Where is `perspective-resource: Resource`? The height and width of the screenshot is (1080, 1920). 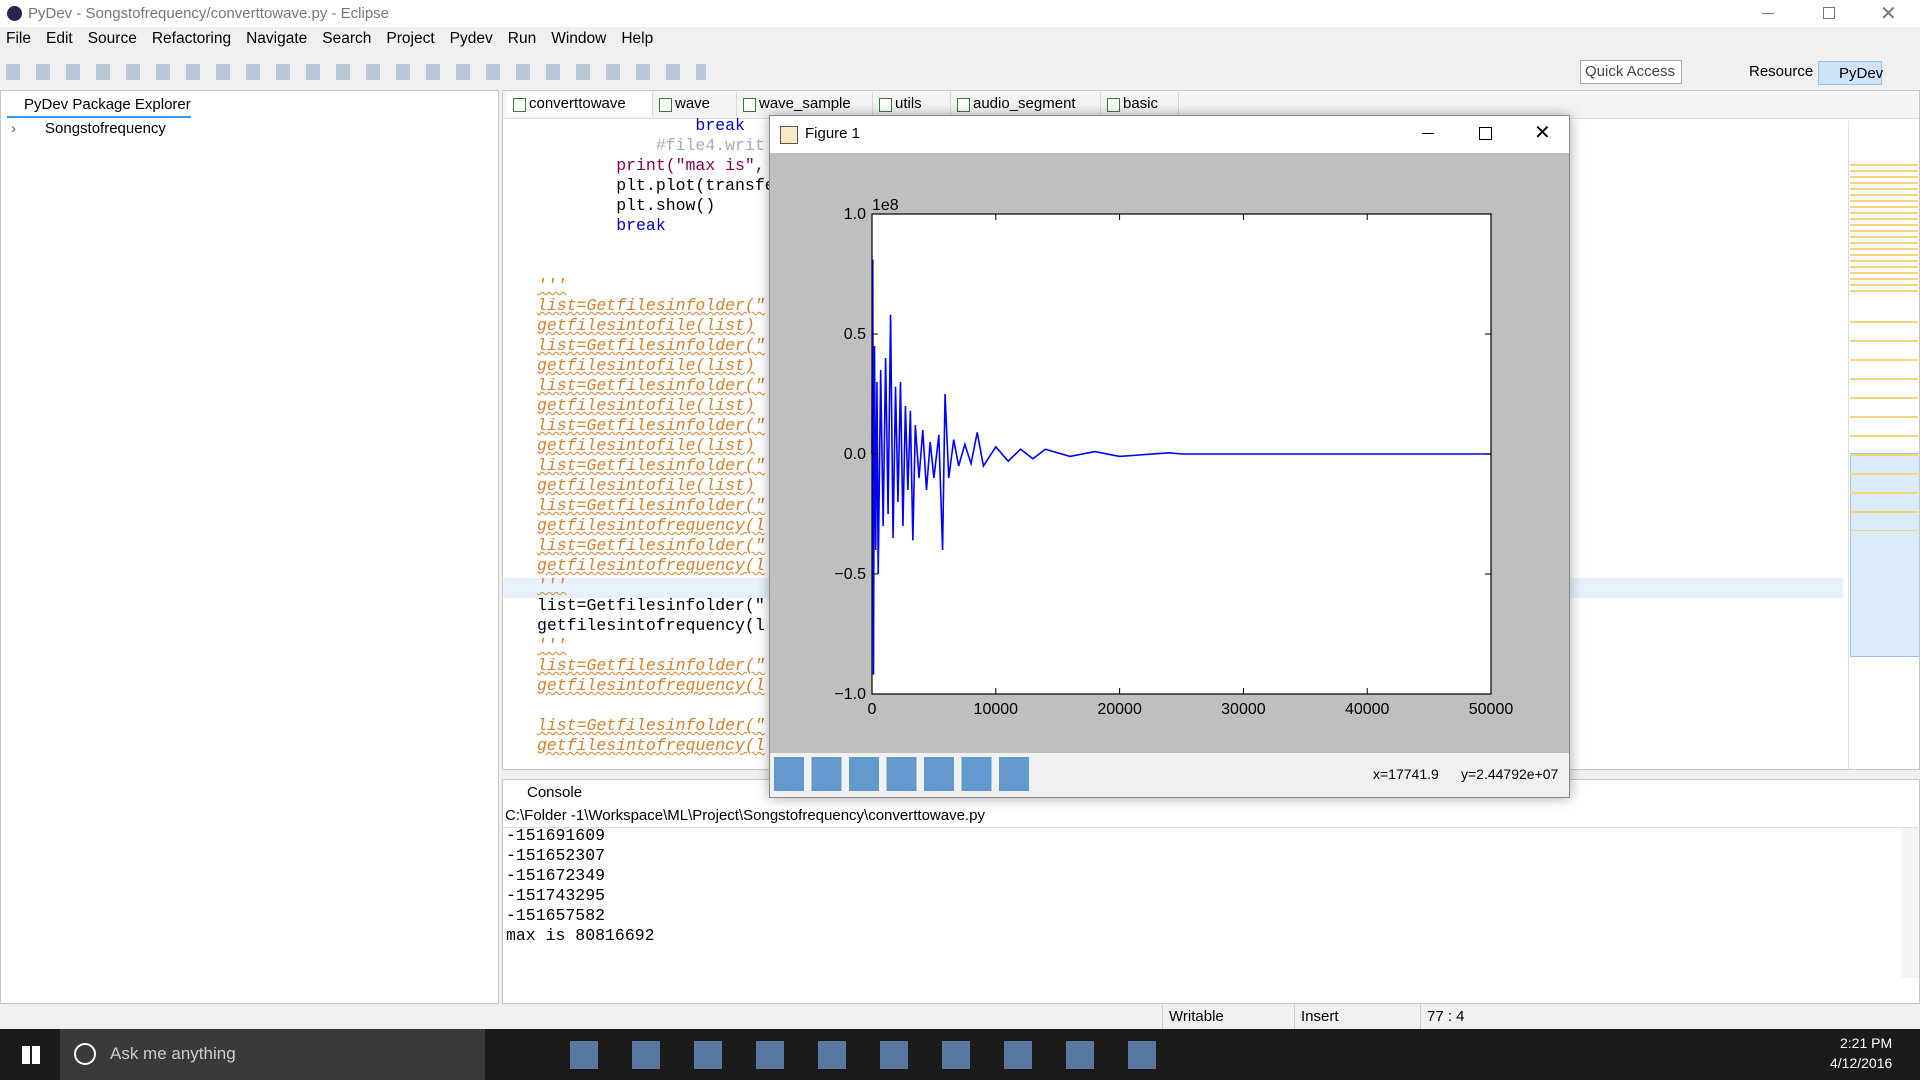 perspective-resource: Resource is located at coordinates (1781, 71).